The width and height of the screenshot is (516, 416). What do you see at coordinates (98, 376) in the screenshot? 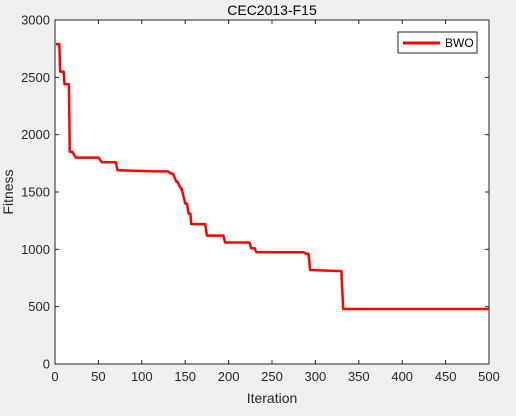
I see `x-tick-label: 50` at bounding box center [98, 376].